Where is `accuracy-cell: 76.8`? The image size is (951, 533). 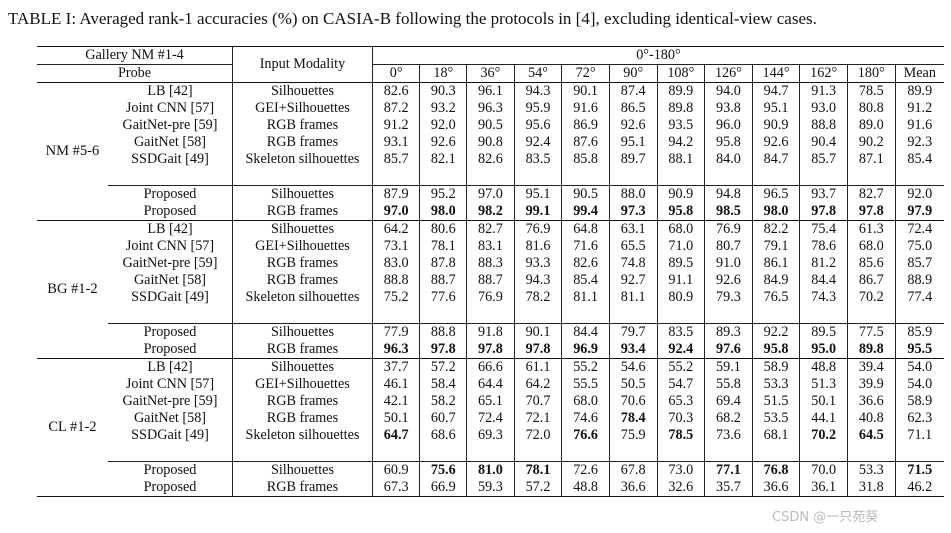 accuracy-cell: 76.8 is located at coordinates (775, 470).